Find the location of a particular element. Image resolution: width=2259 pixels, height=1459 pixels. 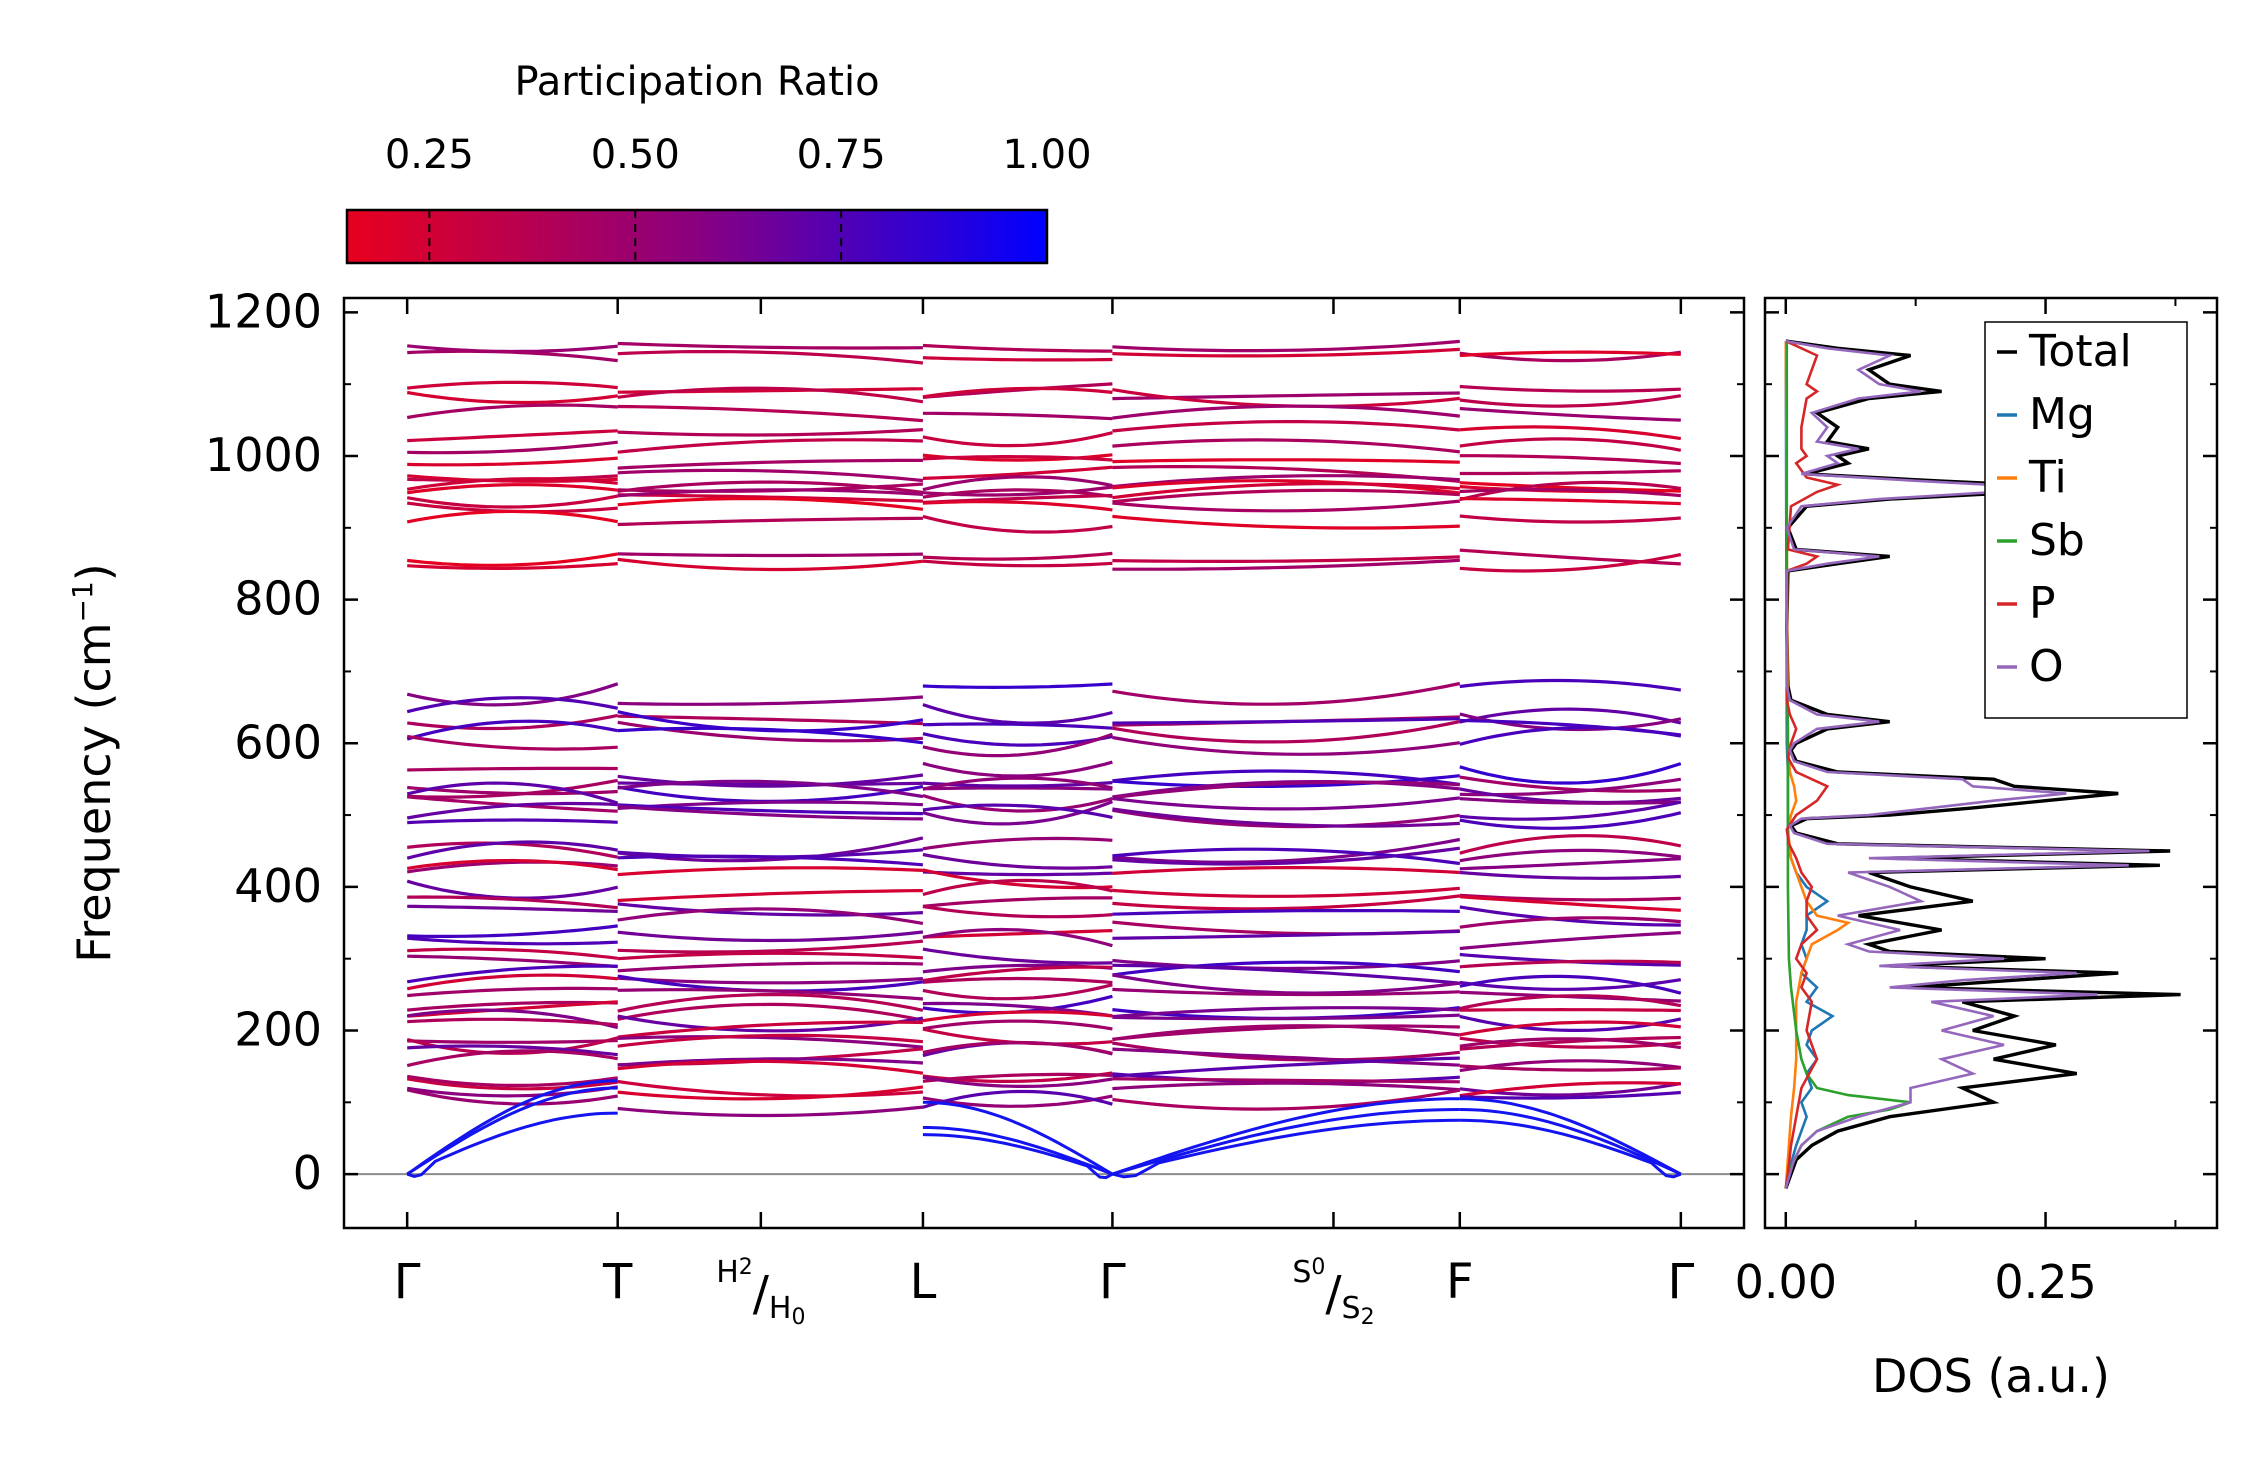

split-path-label: S0/S2 is located at coordinates (1333, 1292).